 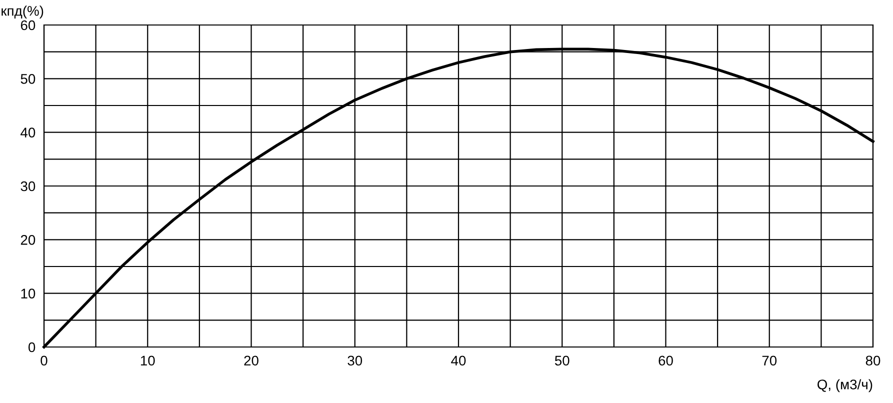 What do you see at coordinates (28, 240) in the screenshot?
I see `y-tick-label: 20` at bounding box center [28, 240].